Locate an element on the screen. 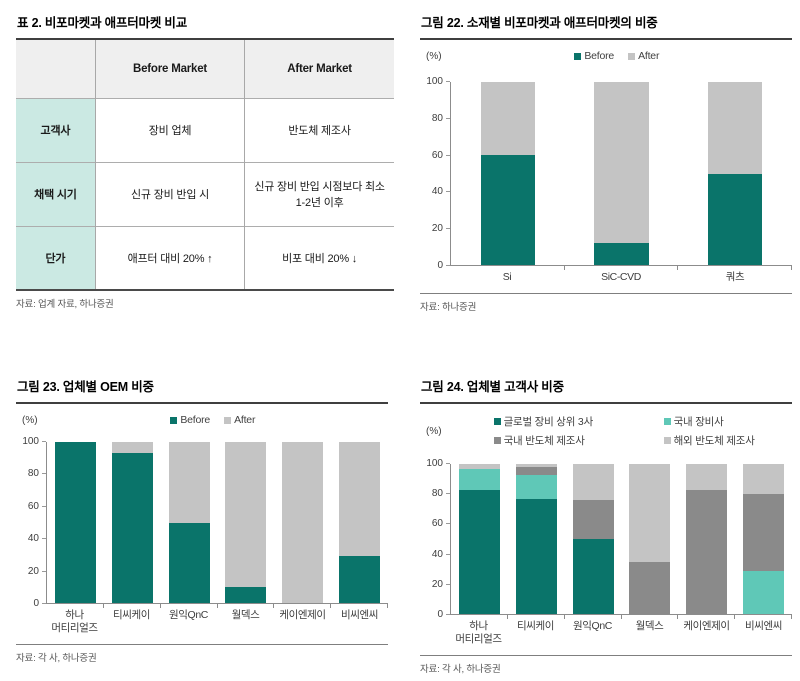 The width and height of the screenshot is (800, 681). cell-before: 애프터 대비 20% ↑ is located at coordinates (169, 258).